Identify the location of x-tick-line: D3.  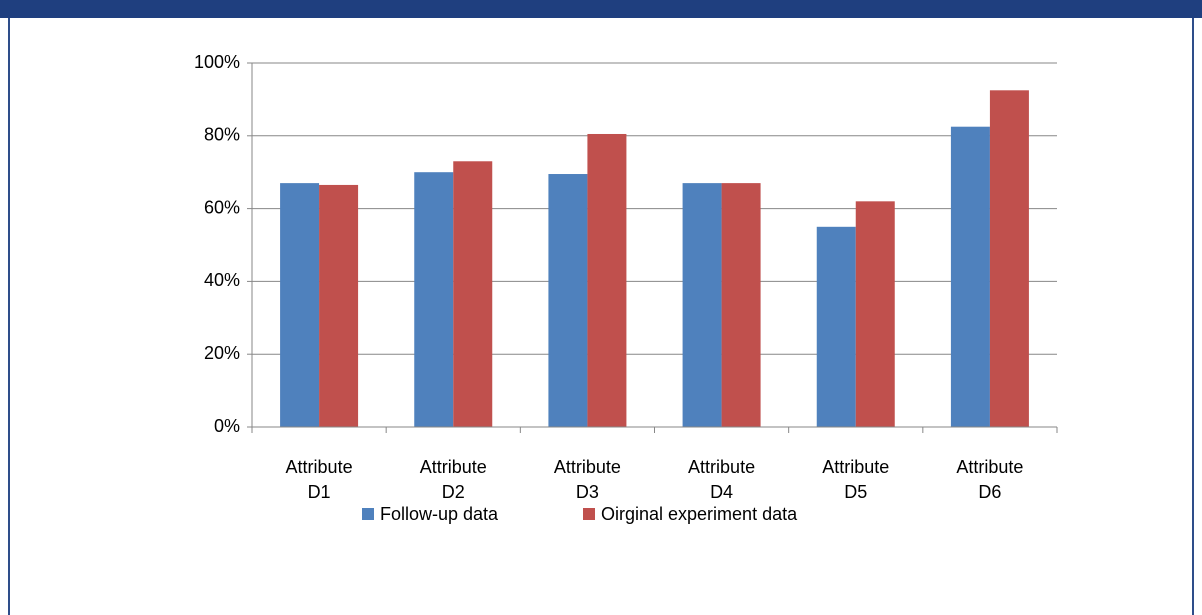
(587, 492).